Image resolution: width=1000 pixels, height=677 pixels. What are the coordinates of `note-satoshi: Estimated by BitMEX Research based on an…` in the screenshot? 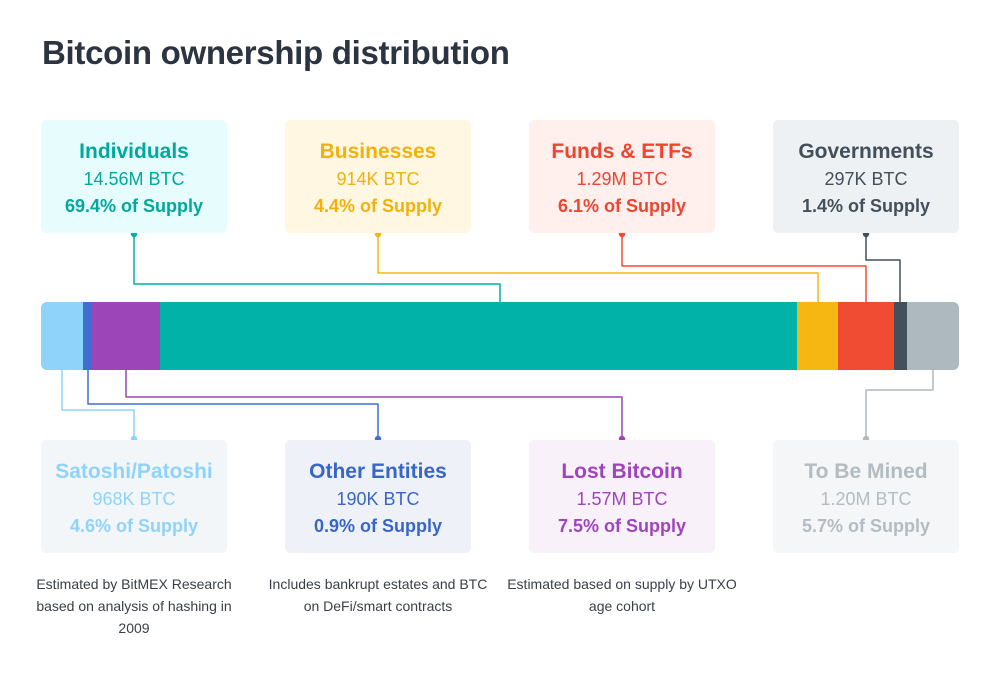 It's located at (134, 606).